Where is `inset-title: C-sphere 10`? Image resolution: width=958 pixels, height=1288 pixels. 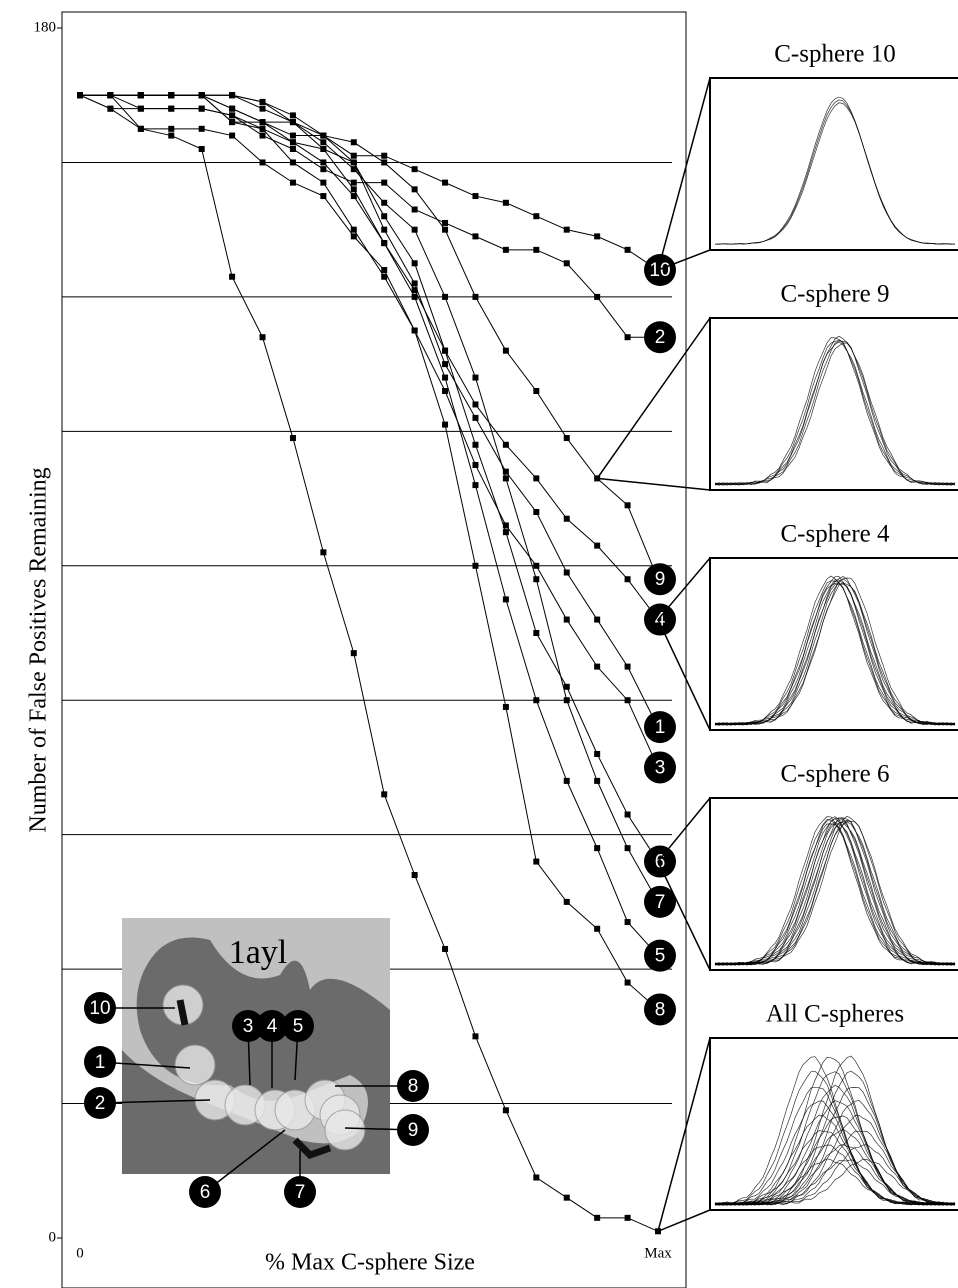 inset-title: C-sphere 10 is located at coordinates (835, 54).